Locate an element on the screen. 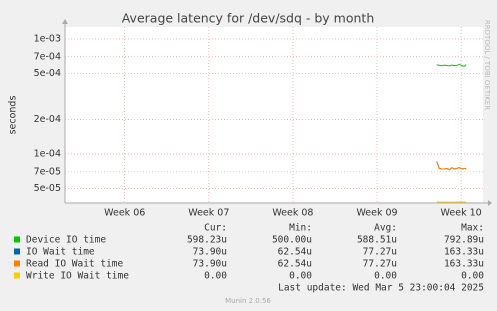 The width and height of the screenshot is (497, 311). legend-label: IO Wait time is located at coordinates (60, 252).